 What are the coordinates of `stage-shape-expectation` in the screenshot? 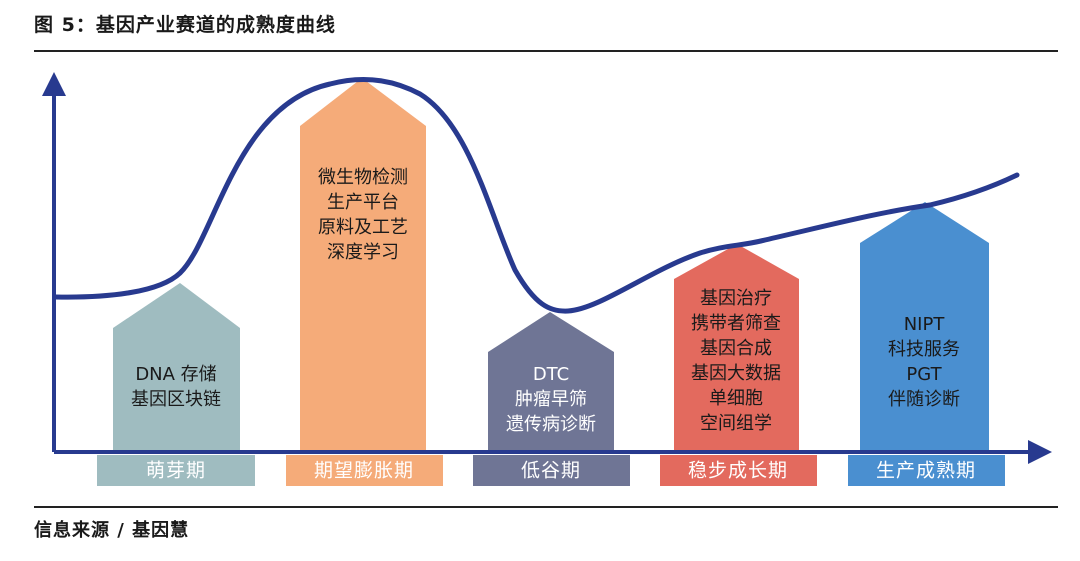 It's located at (363, 265).